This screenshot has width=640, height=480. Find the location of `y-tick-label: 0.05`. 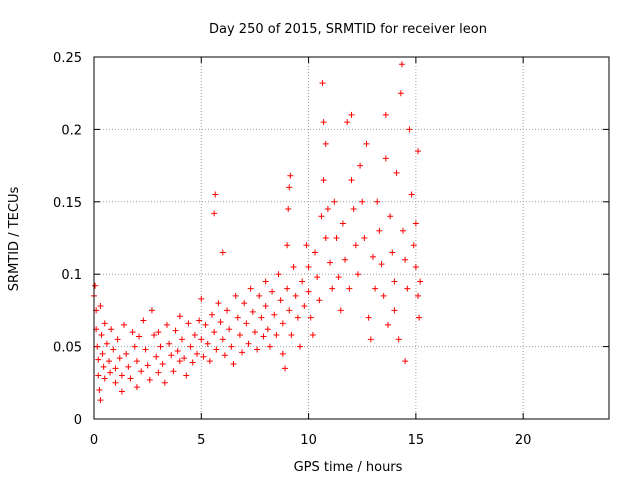

y-tick-label: 0.05 is located at coordinates (67, 348).